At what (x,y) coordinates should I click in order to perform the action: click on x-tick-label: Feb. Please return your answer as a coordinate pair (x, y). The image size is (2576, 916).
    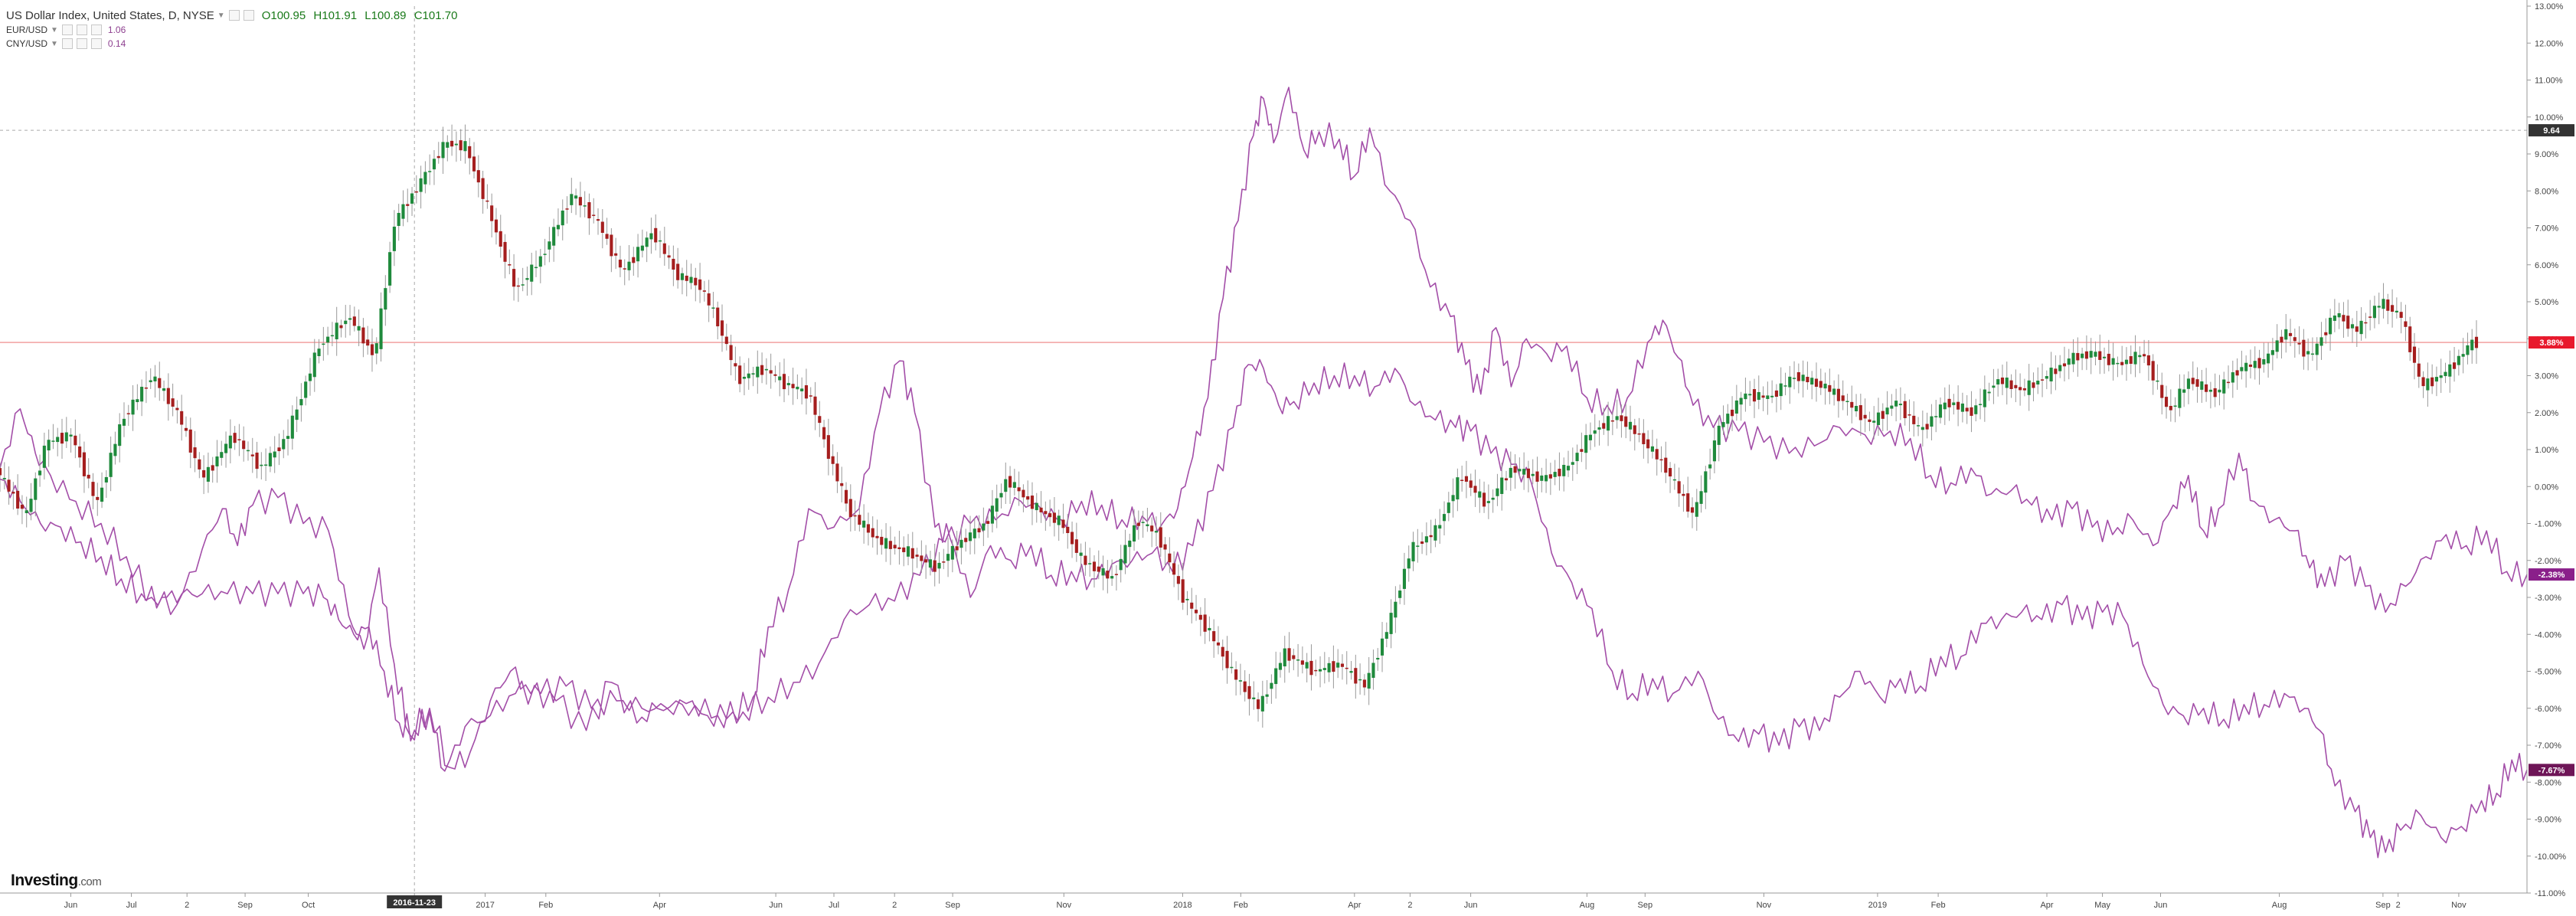
    Looking at the image, I should click on (545, 906).